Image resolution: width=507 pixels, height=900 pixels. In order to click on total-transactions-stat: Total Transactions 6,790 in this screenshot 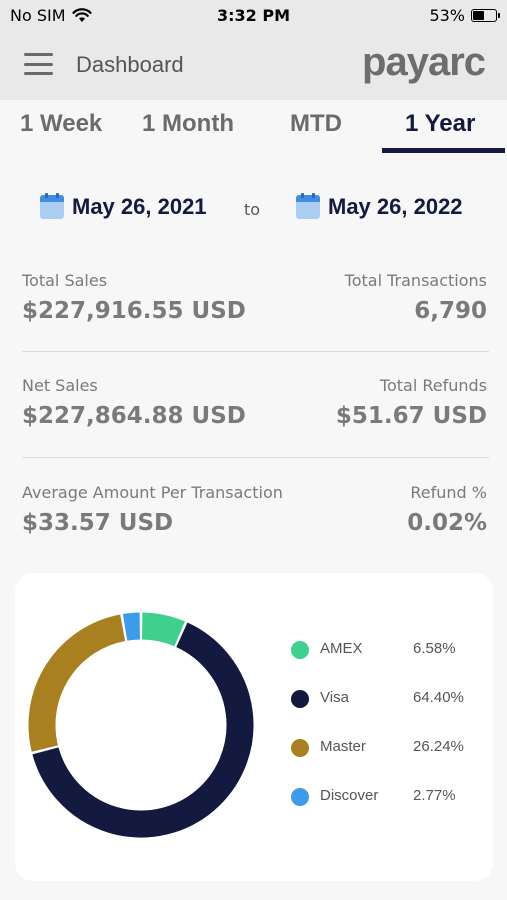, I will do `click(416, 297)`.